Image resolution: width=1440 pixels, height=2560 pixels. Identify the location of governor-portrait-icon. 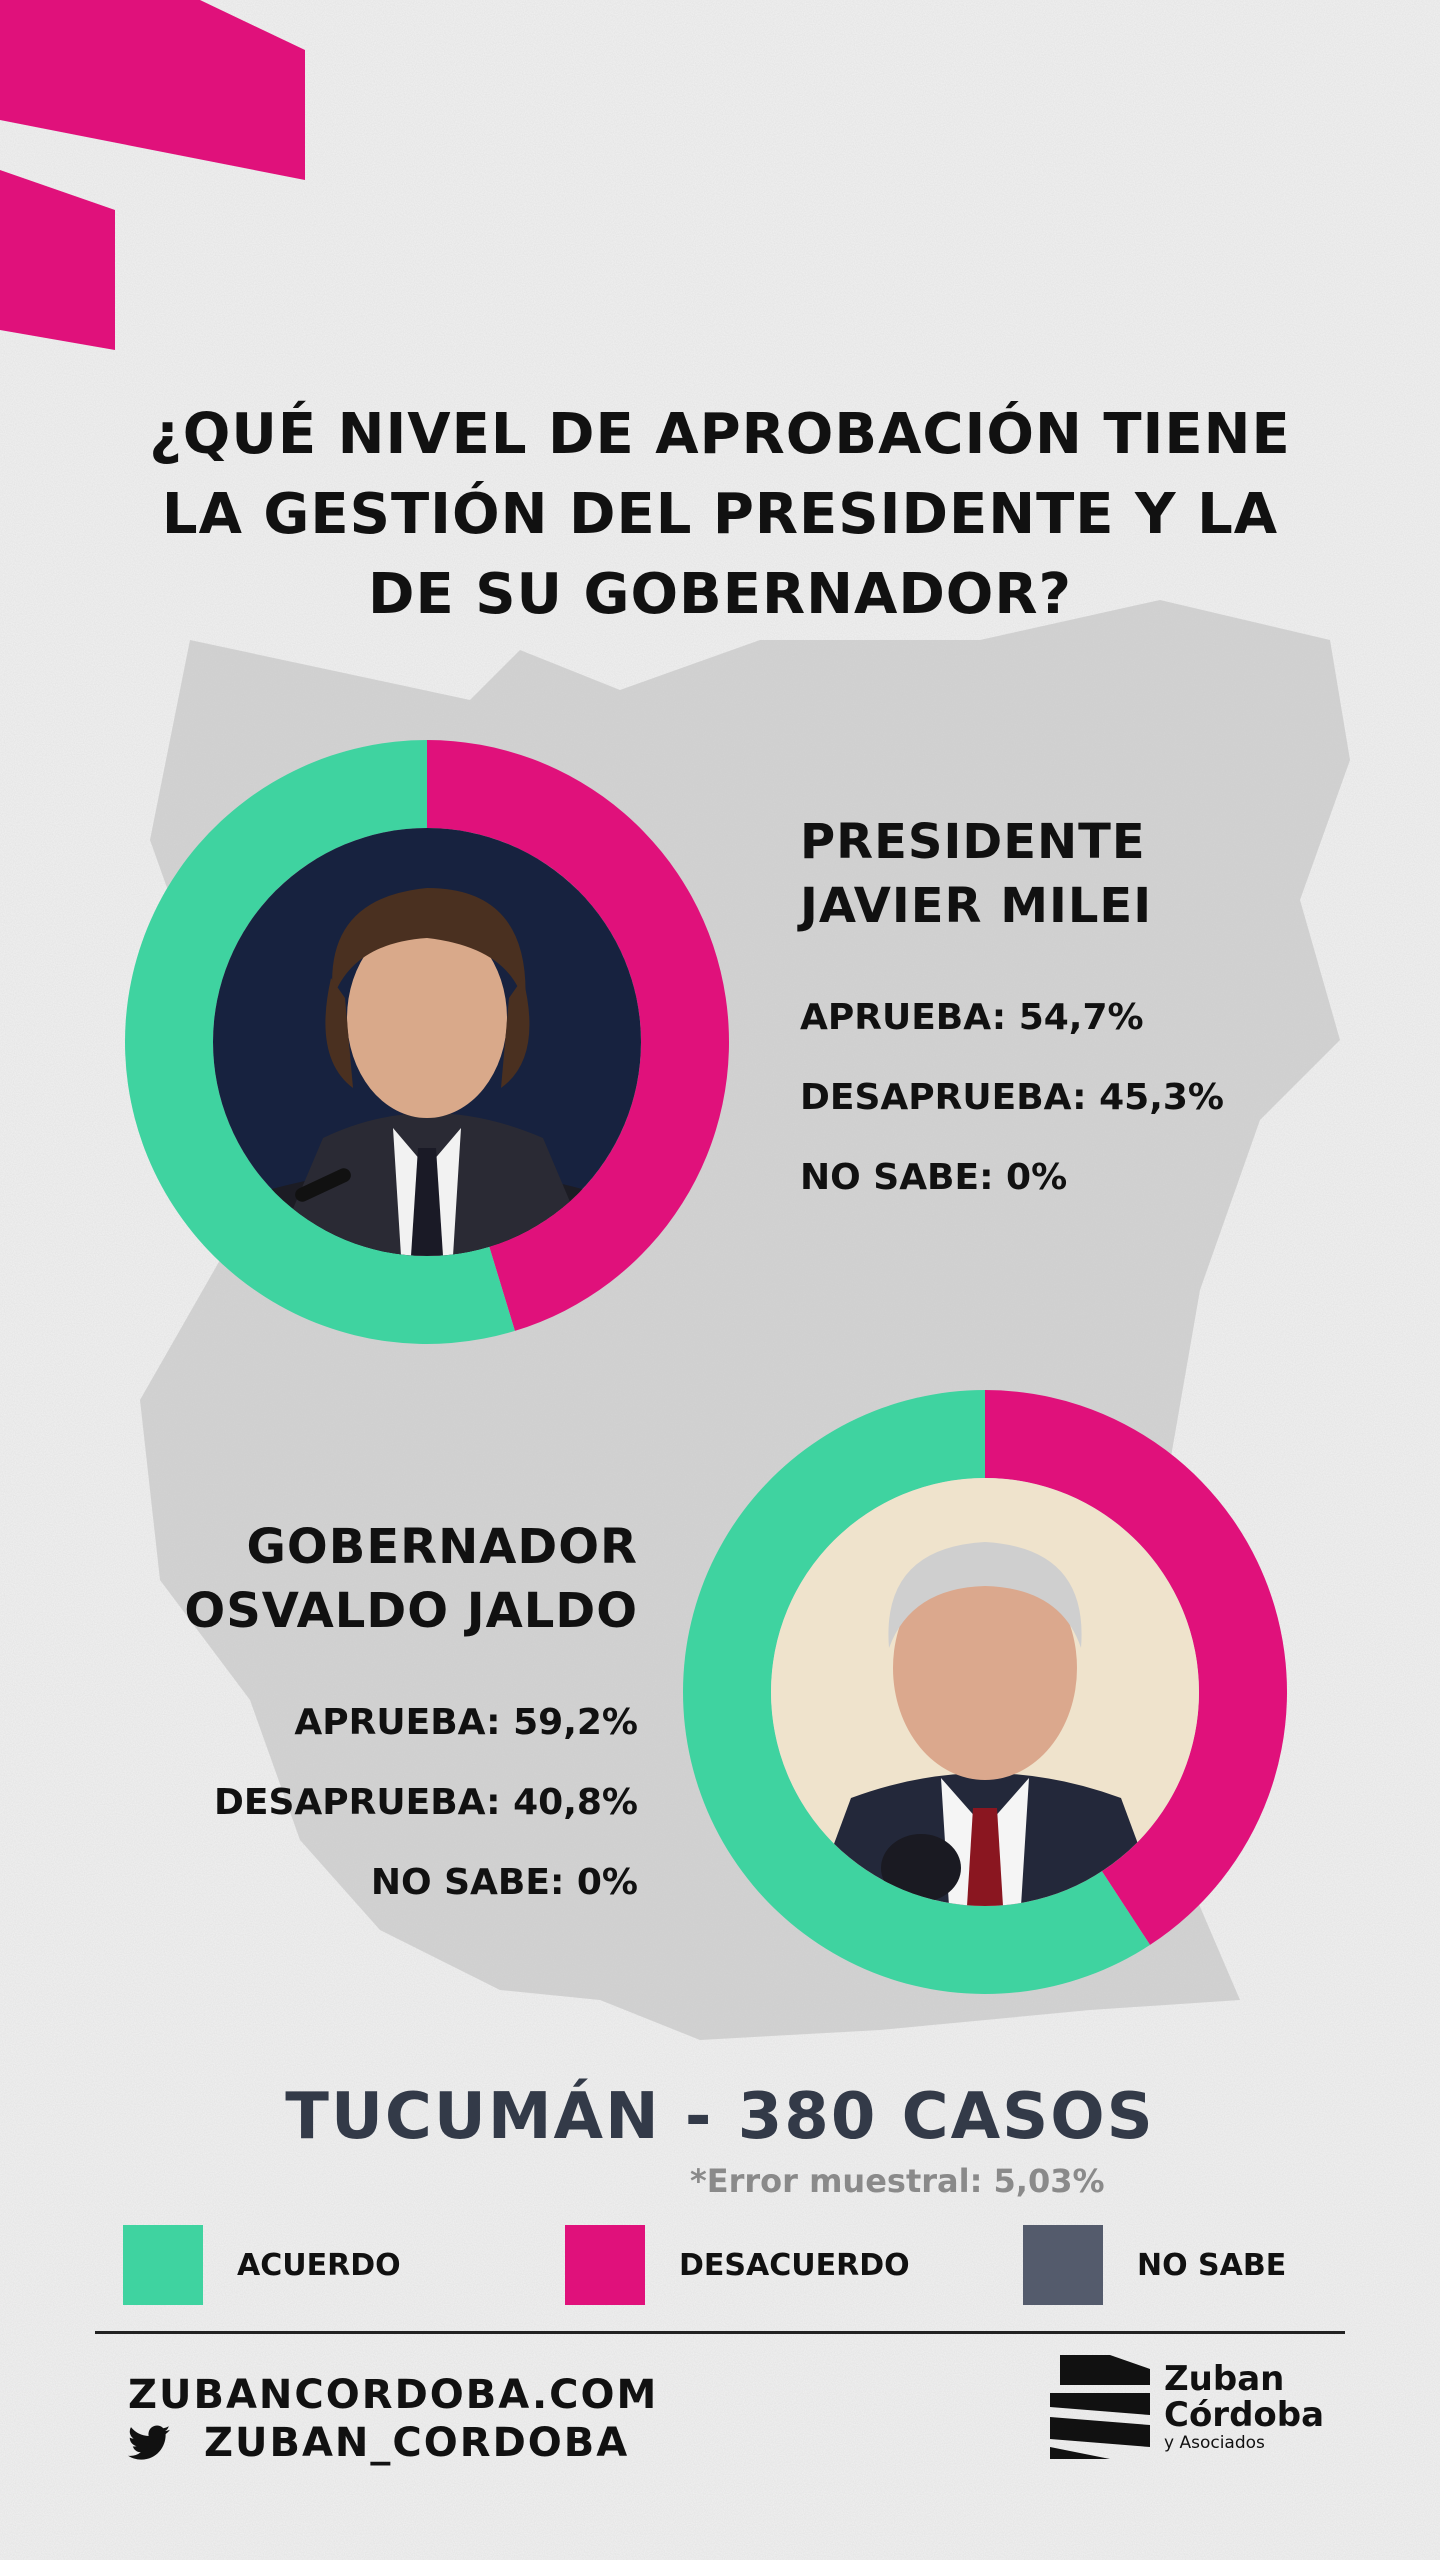
(985, 1692).